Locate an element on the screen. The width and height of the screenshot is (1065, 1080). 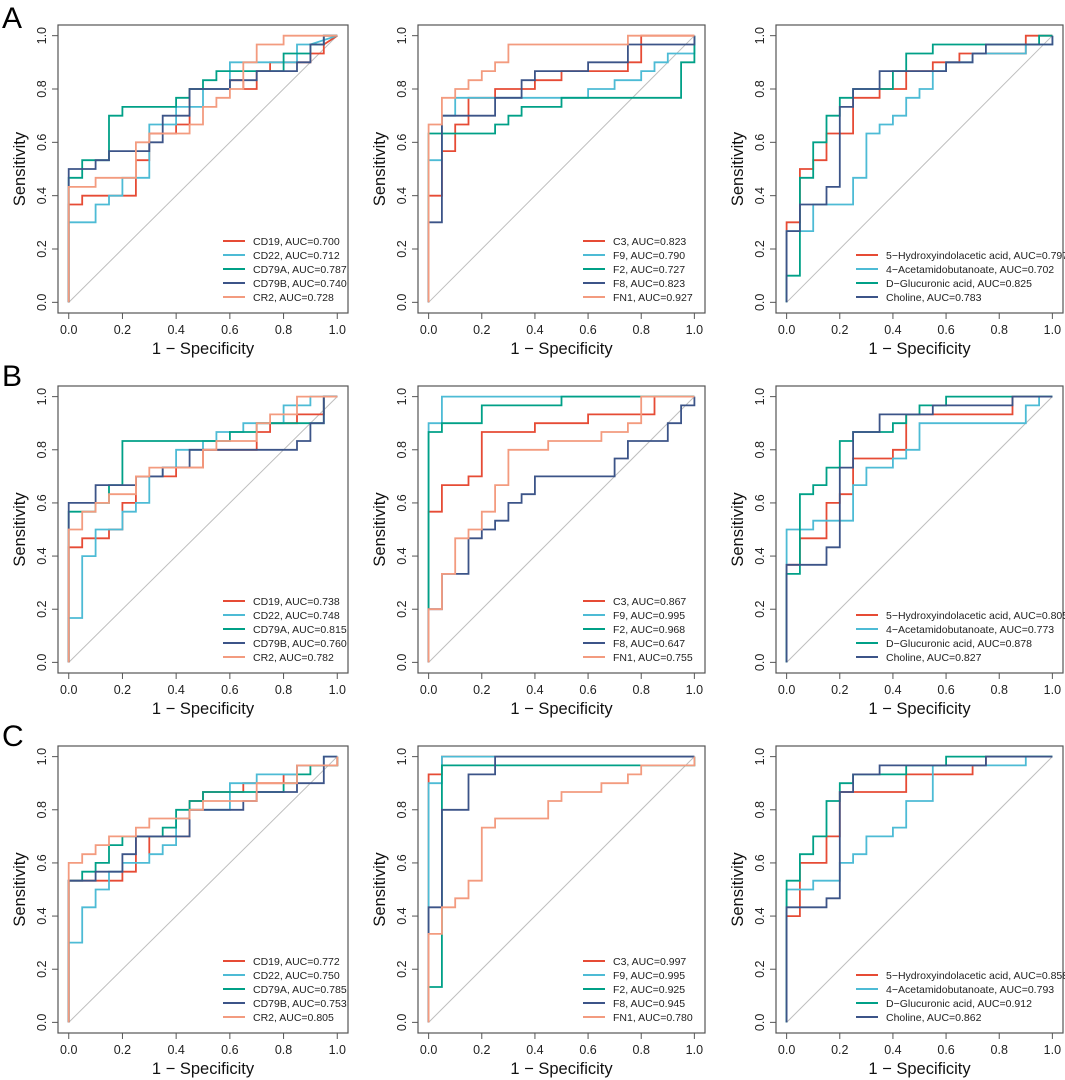
roc-curve-fn1 is located at coordinates (561, 168).